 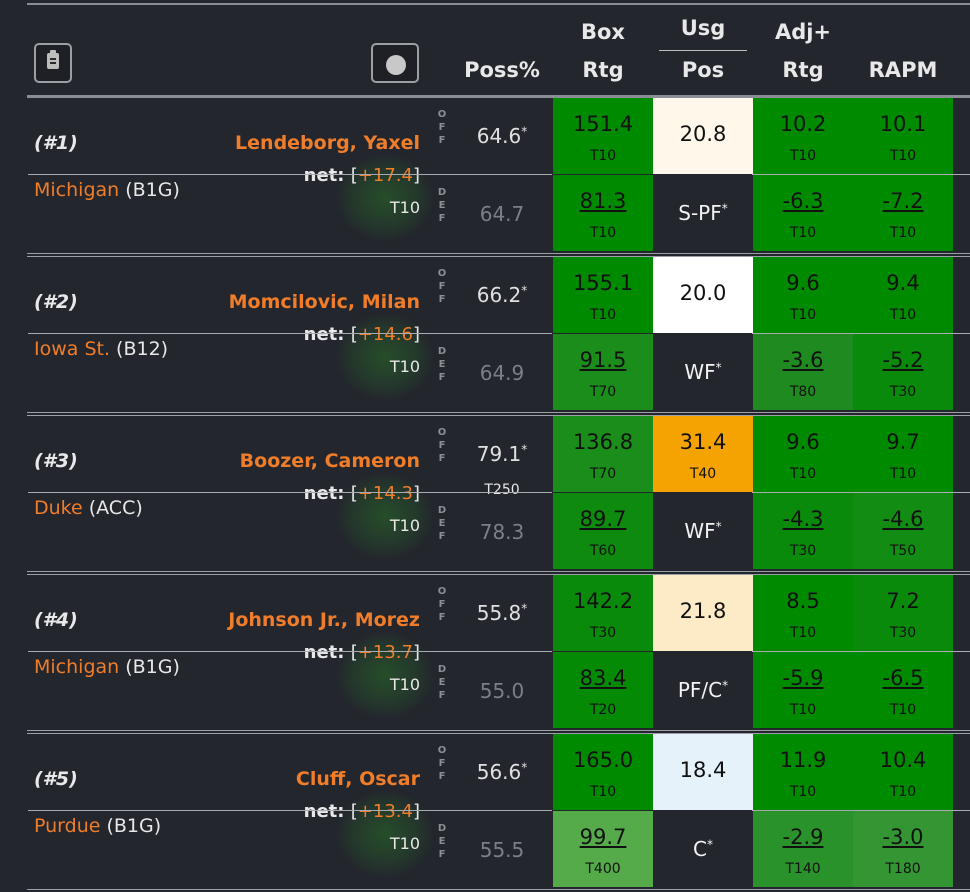 I want to click on net-value: +14.3, so click(x=385, y=493).